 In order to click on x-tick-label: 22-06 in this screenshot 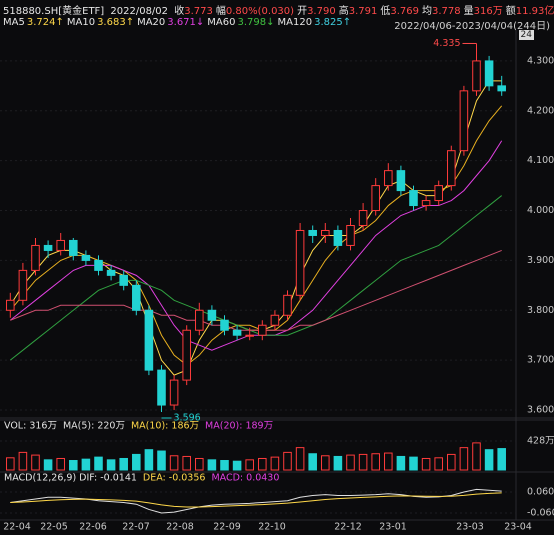, I will do `click(93, 527)`.